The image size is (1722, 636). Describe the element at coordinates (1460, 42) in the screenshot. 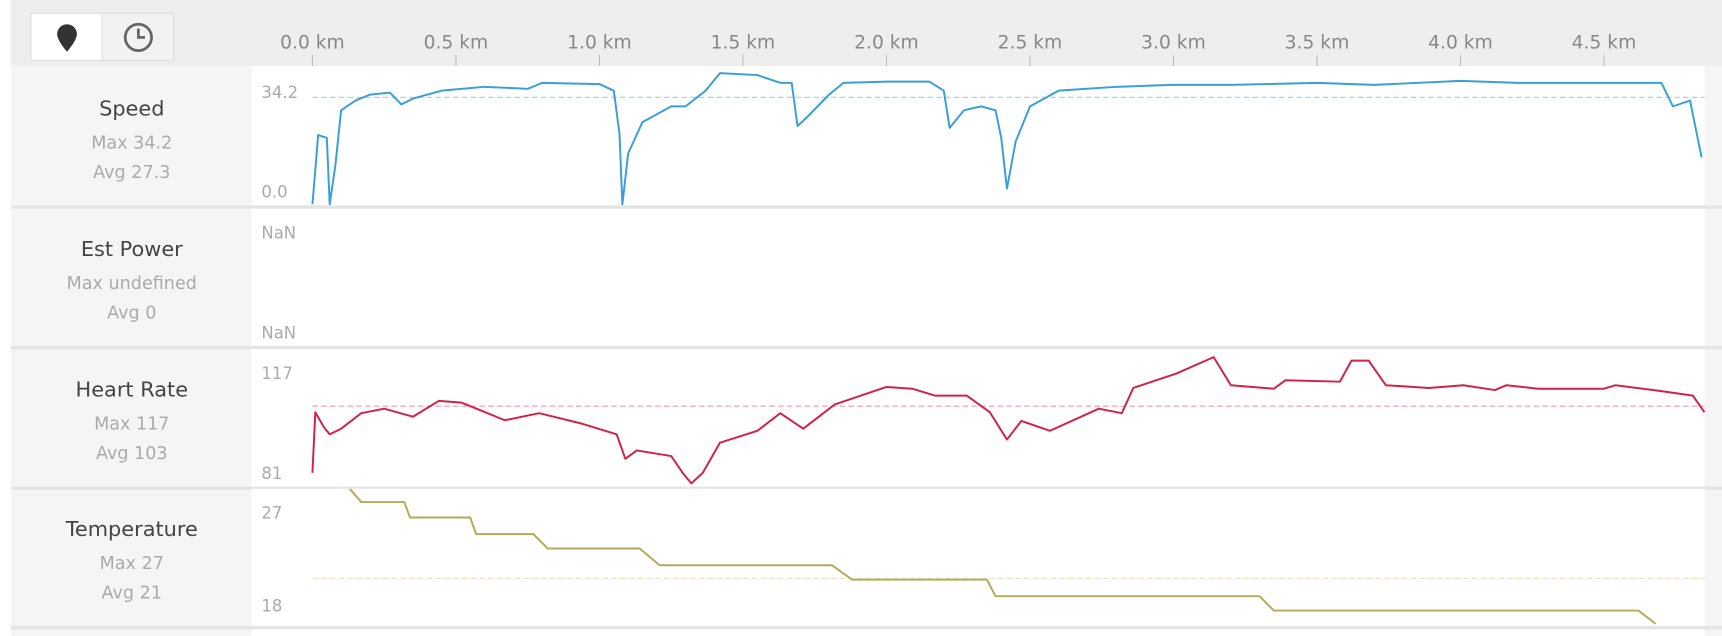

I see `x-tick-label: 4.0 km` at that location.